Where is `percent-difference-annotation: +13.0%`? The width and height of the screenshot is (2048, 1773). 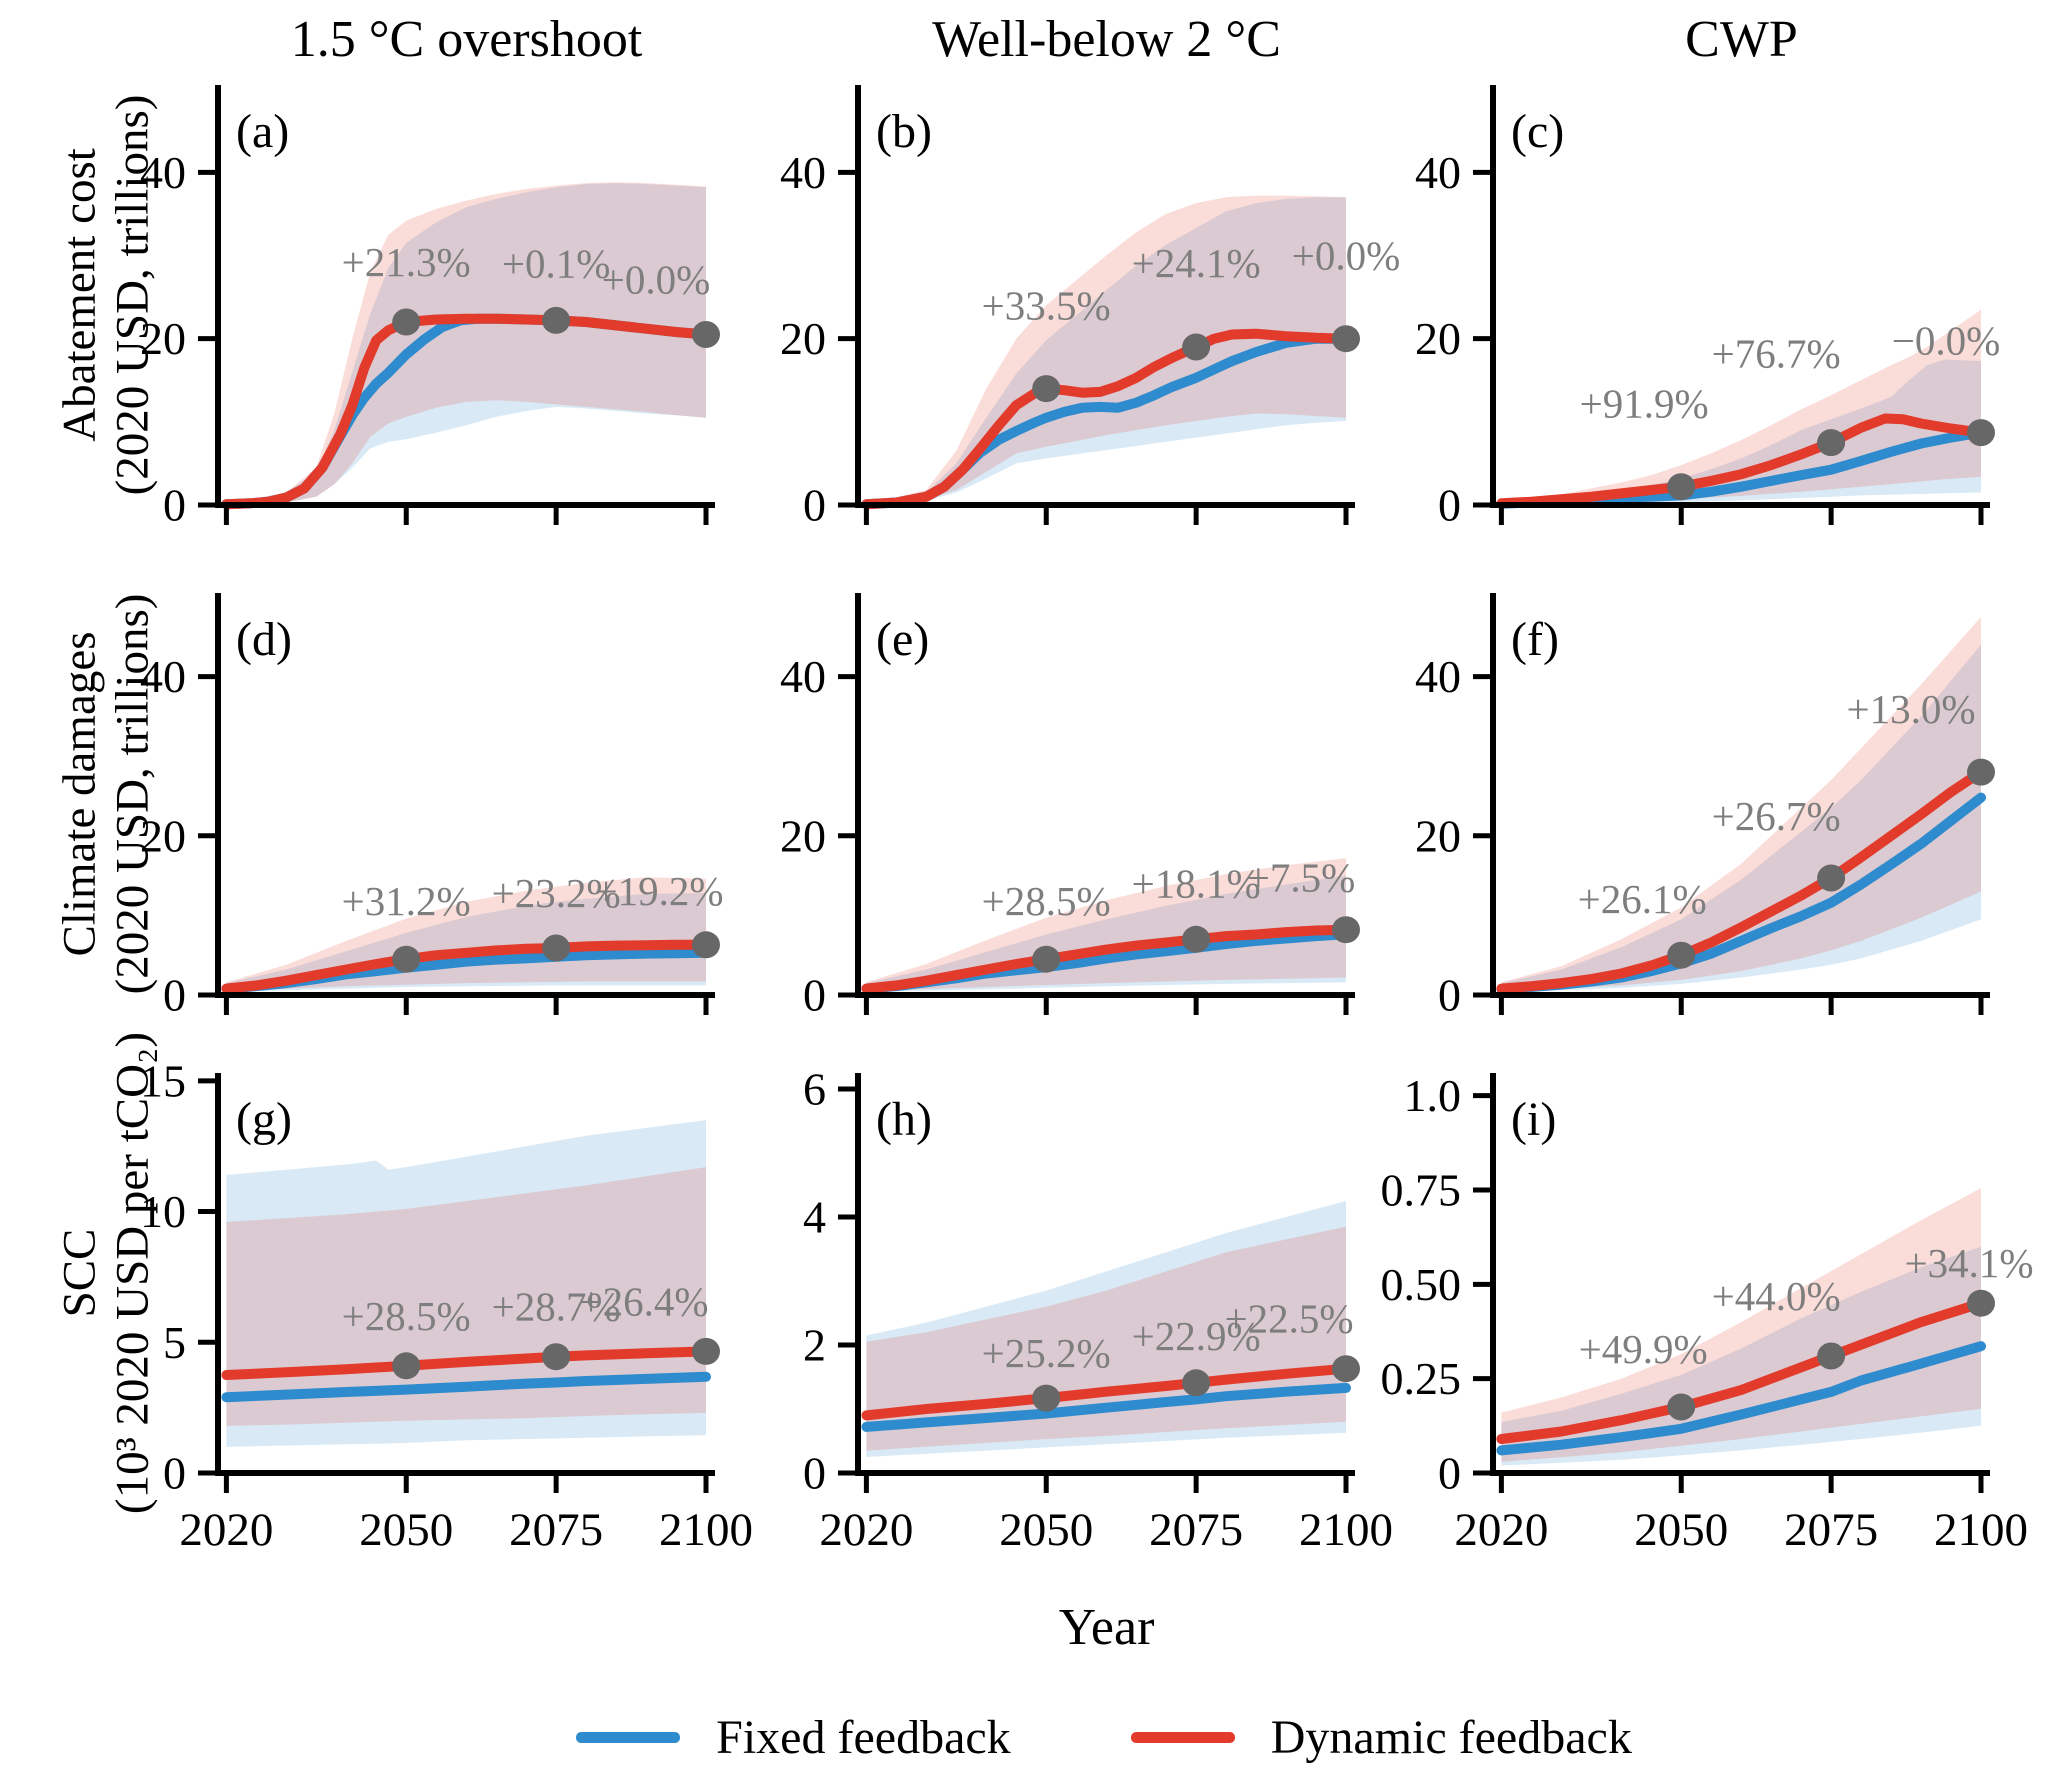 percent-difference-annotation: +13.0% is located at coordinates (1910, 709).